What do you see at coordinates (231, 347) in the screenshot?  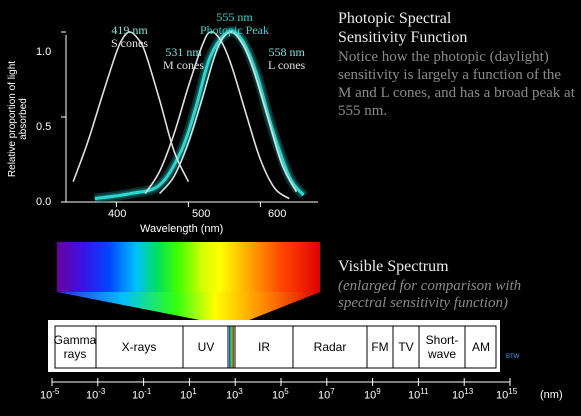 I see `band-visible` at bounding box center [231, 347].